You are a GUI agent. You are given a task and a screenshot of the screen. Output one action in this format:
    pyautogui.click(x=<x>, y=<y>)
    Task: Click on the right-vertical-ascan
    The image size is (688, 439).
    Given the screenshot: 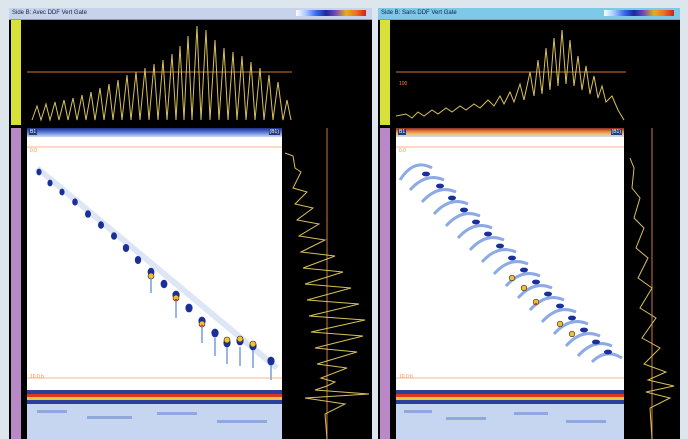 What is the action you would take?
    pyautogui.click(x=652, y=283)
    